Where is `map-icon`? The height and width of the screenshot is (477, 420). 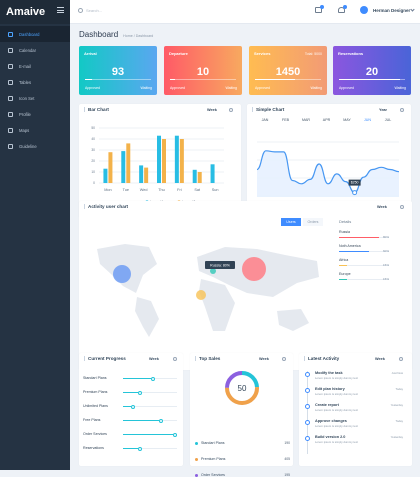
map-icon is located at coordinates (10, 130).